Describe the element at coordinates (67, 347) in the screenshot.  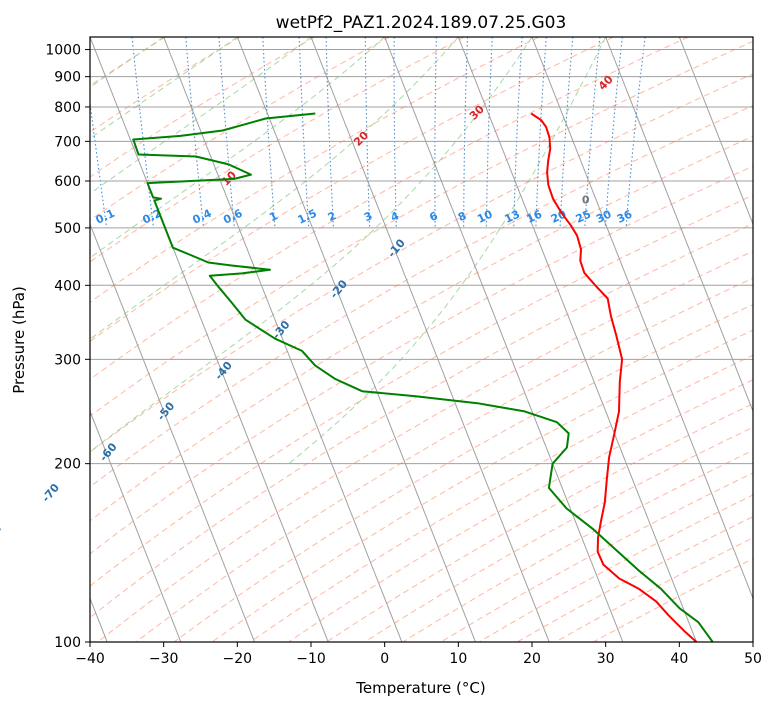
I see `y-axis-ticks: 100 200 300 400 500 600 700 800 900 1000` at that location.